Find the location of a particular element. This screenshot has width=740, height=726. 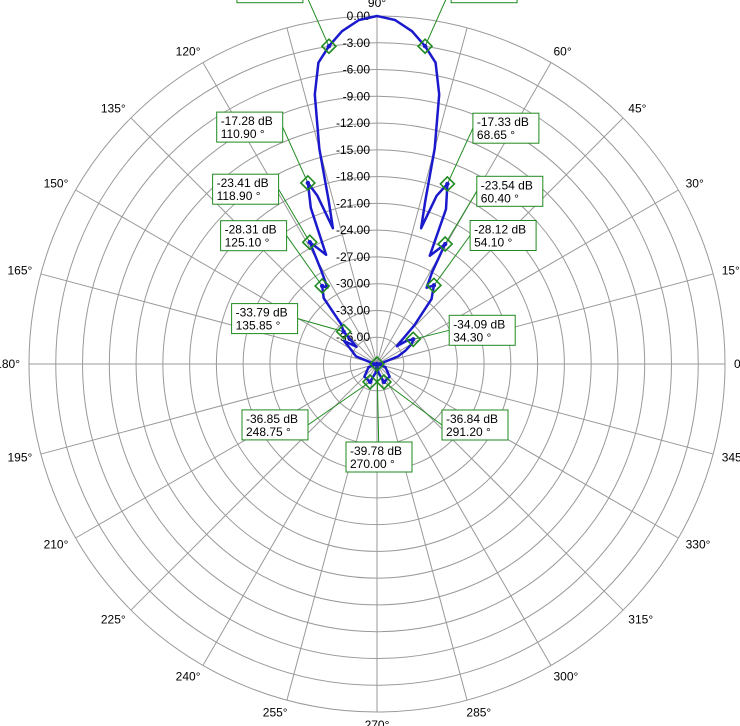

radial-tick-label: -21.00 is located at coordinates (353, 203).